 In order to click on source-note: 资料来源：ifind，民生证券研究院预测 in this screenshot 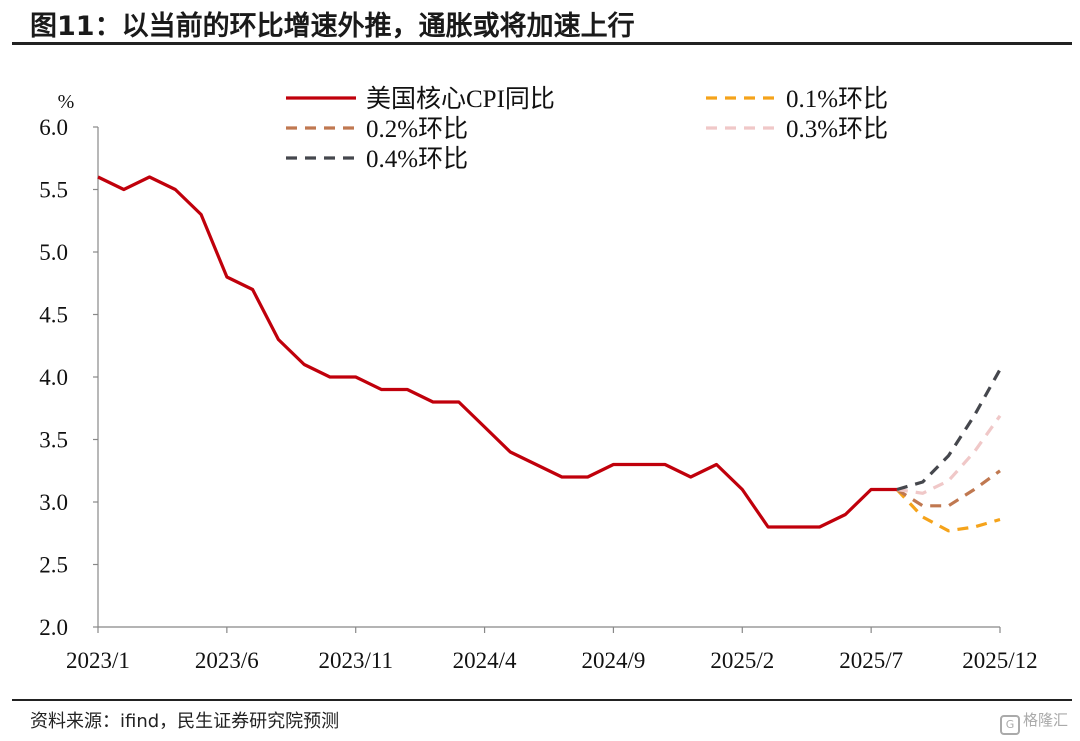, I will do `click(185, 721)`.